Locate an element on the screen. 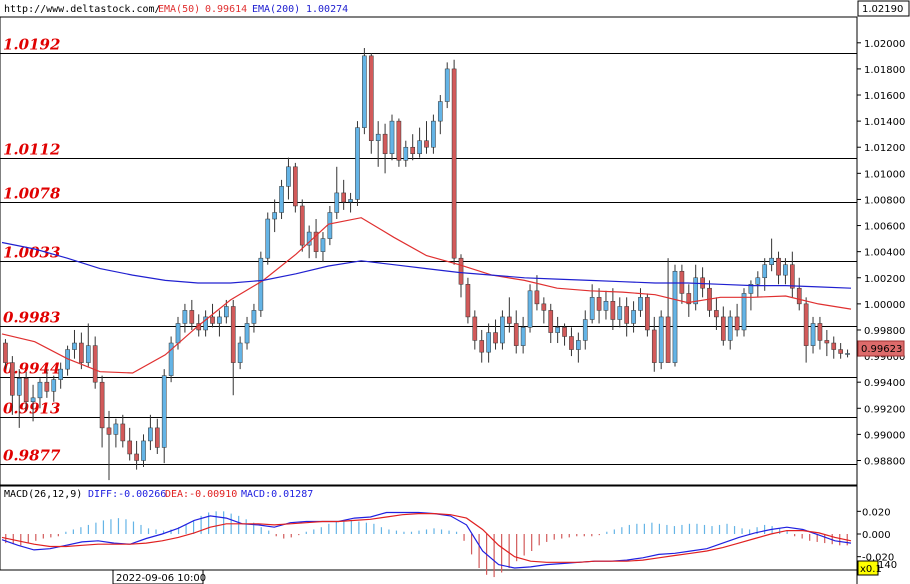  macd-name: MACD(26,12,9) is located at coordinates (43, 494).